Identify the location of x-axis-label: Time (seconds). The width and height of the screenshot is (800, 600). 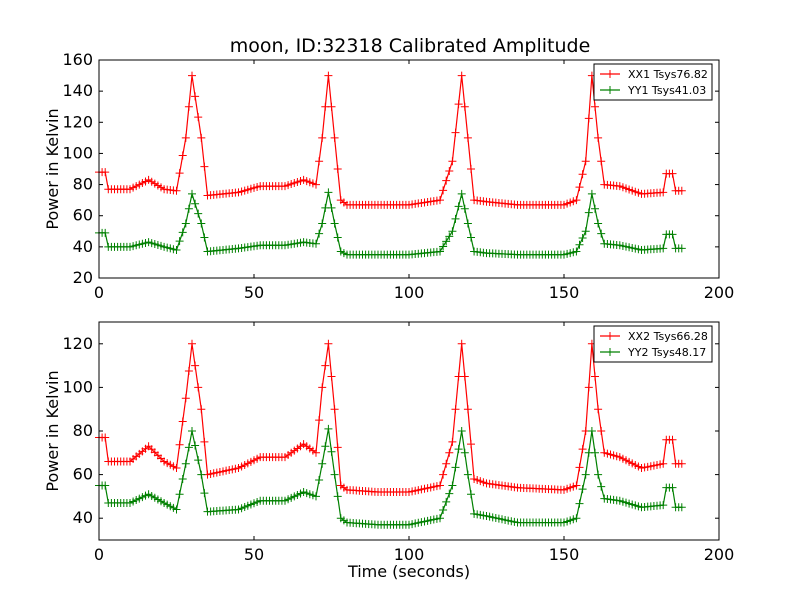
(408, 571).